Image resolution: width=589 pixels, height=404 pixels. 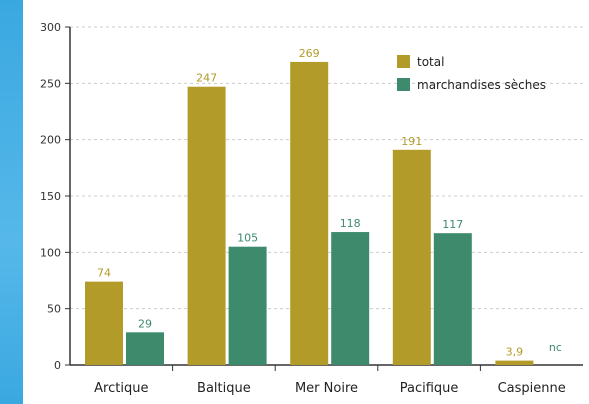 I want to click on data-label-marchandises-seches: 29, so click(x=145, y=323).